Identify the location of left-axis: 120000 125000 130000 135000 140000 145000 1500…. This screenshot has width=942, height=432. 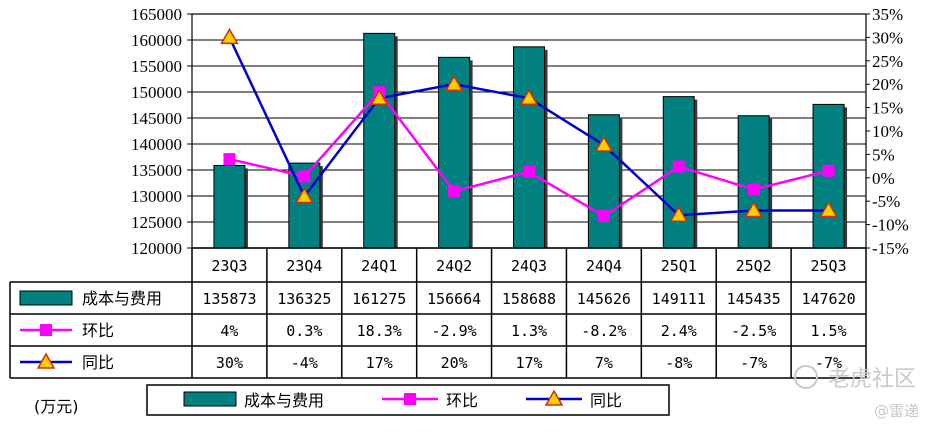
(161, 131).